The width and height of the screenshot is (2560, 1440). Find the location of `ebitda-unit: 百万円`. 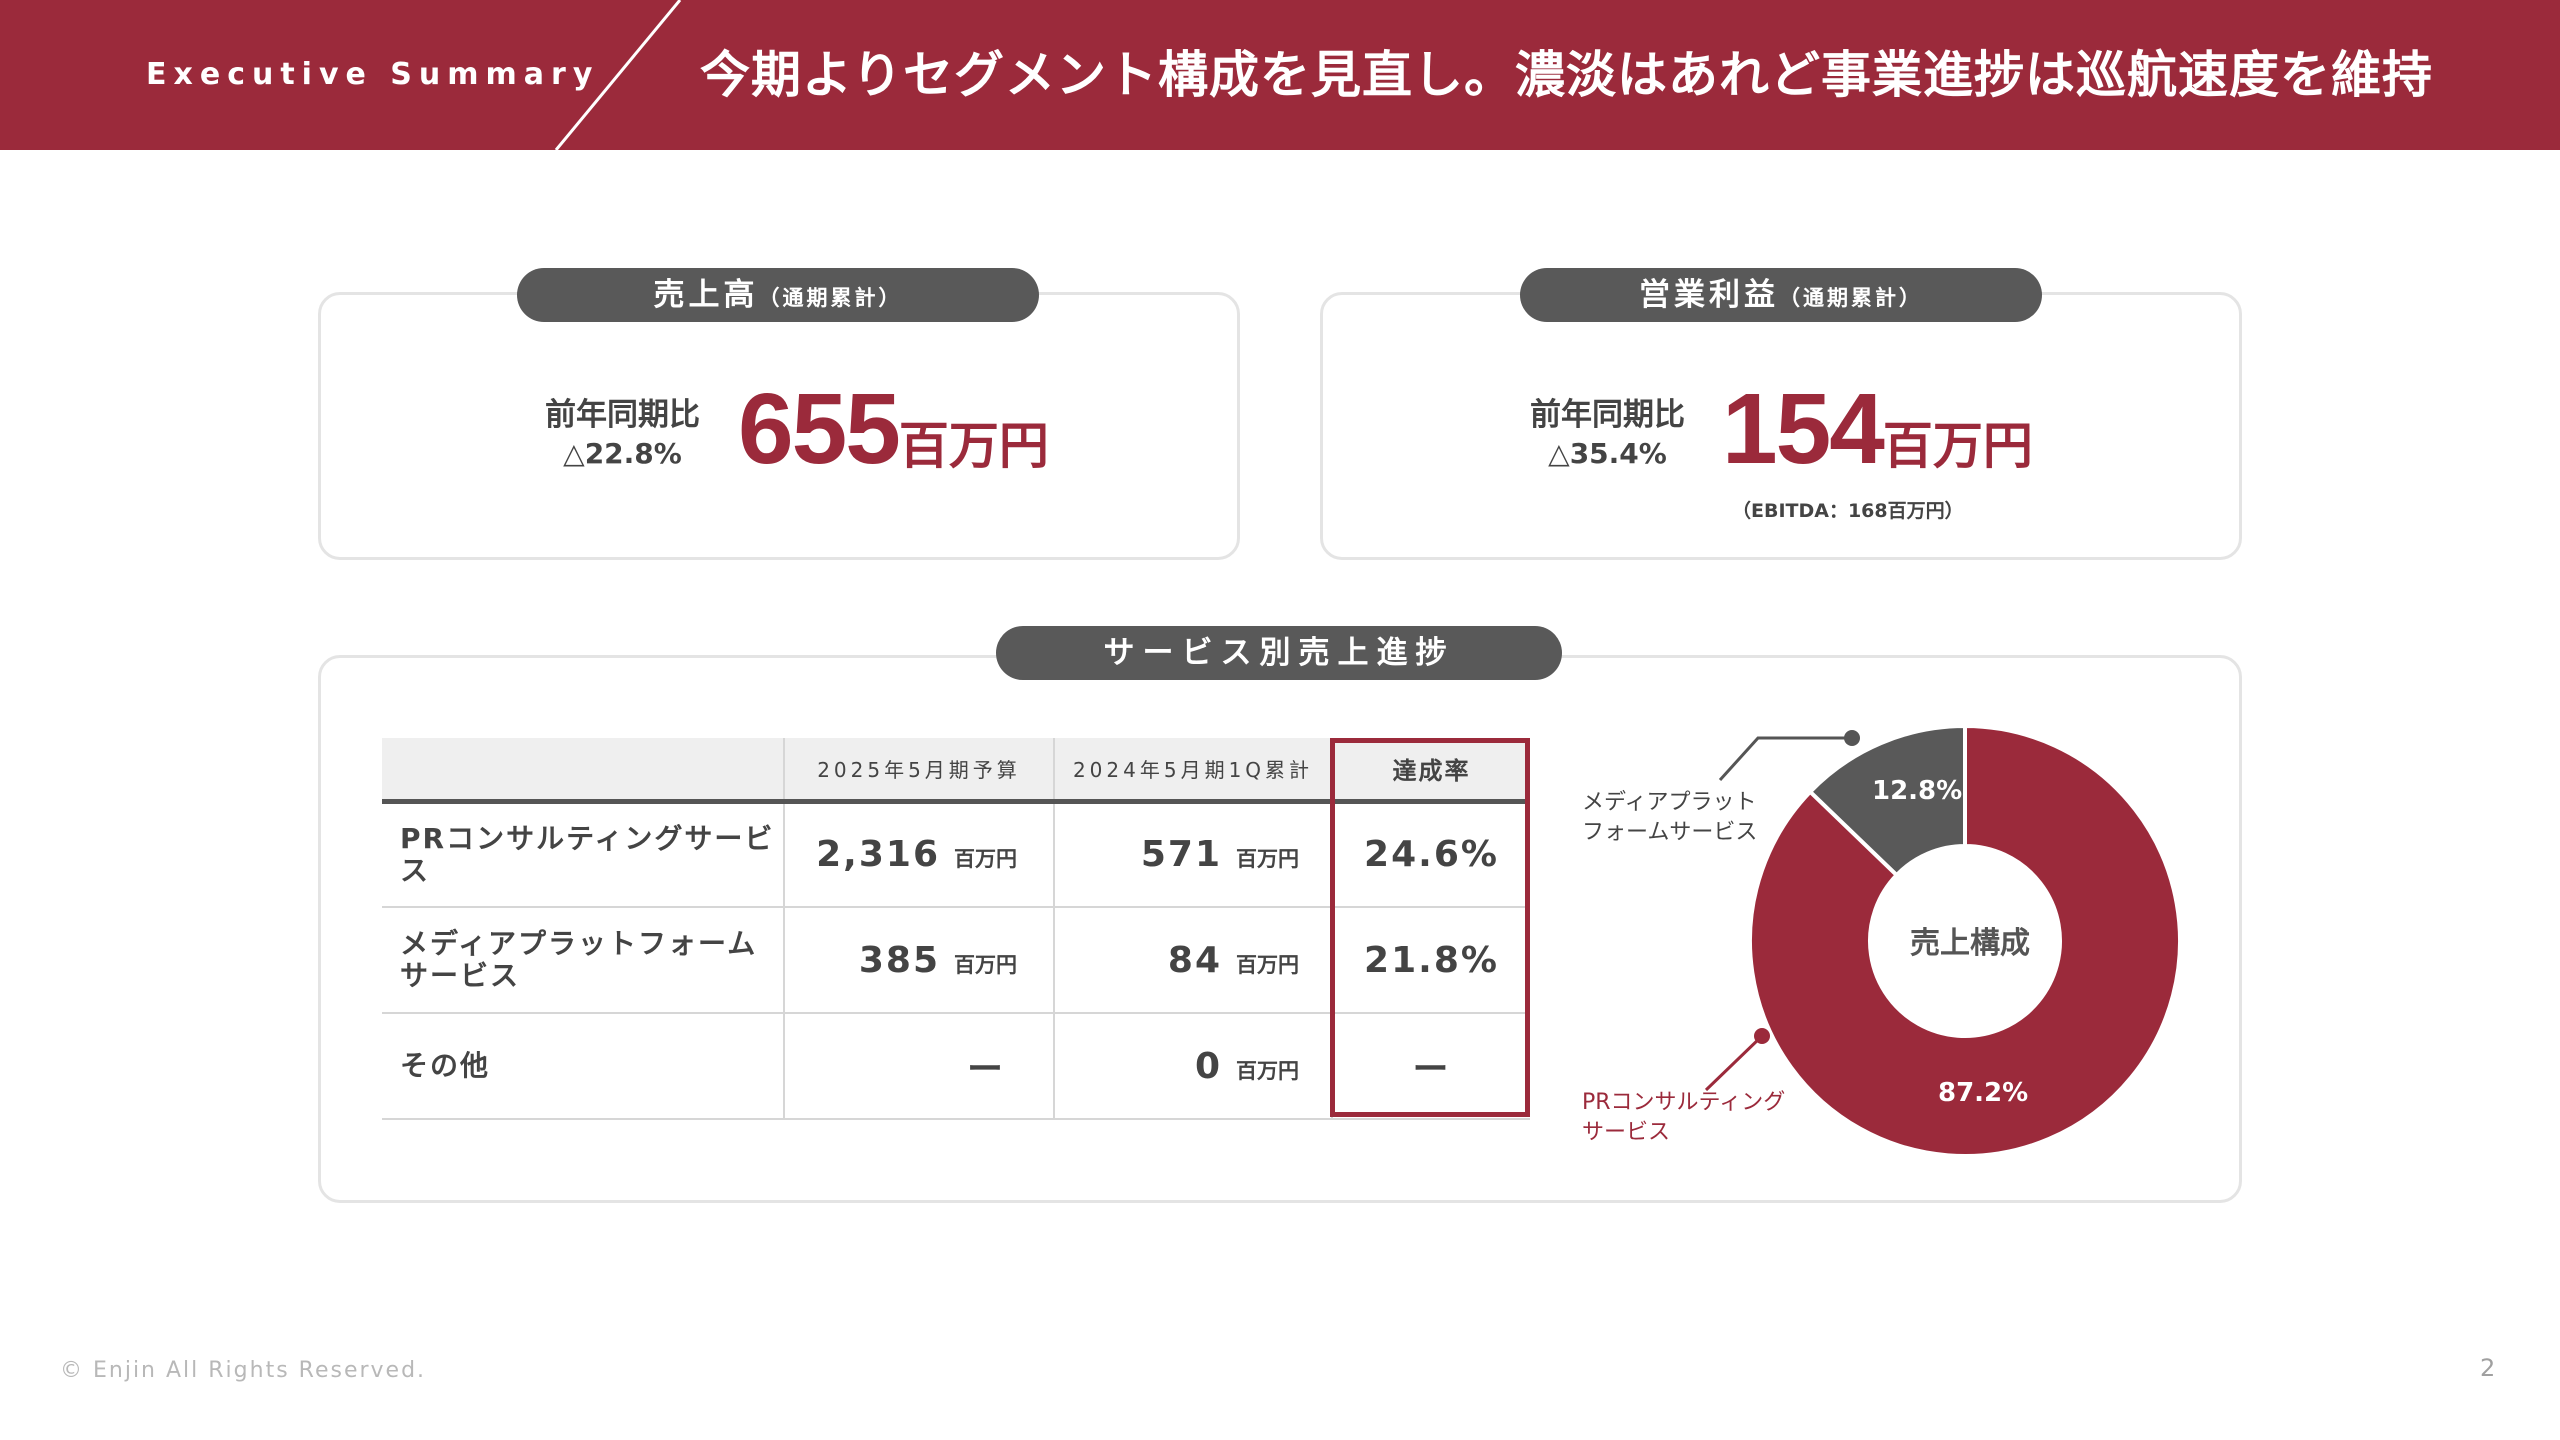

ebitda-unit: 百万円 is located at coordinates (1916, 511).